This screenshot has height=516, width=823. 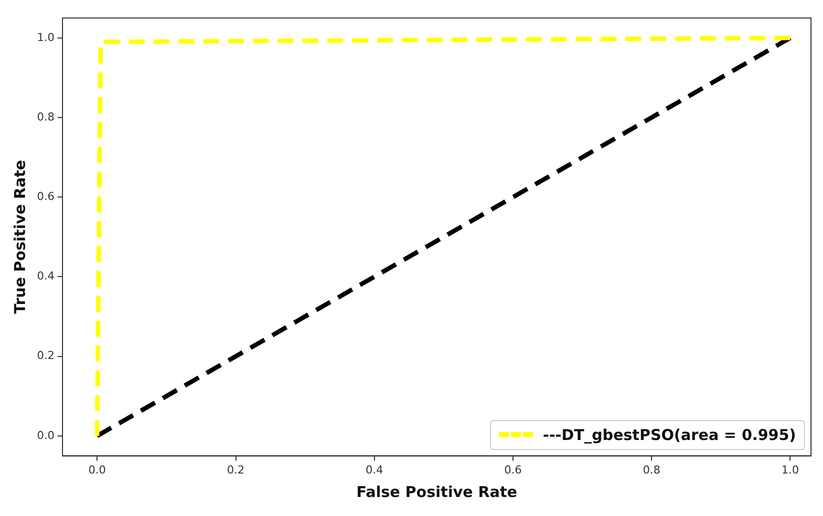 What do you see at coordinates (45, 435) in the screenshot?
I see `y-tick-label: 0.0` at bounding box center [45, 435].